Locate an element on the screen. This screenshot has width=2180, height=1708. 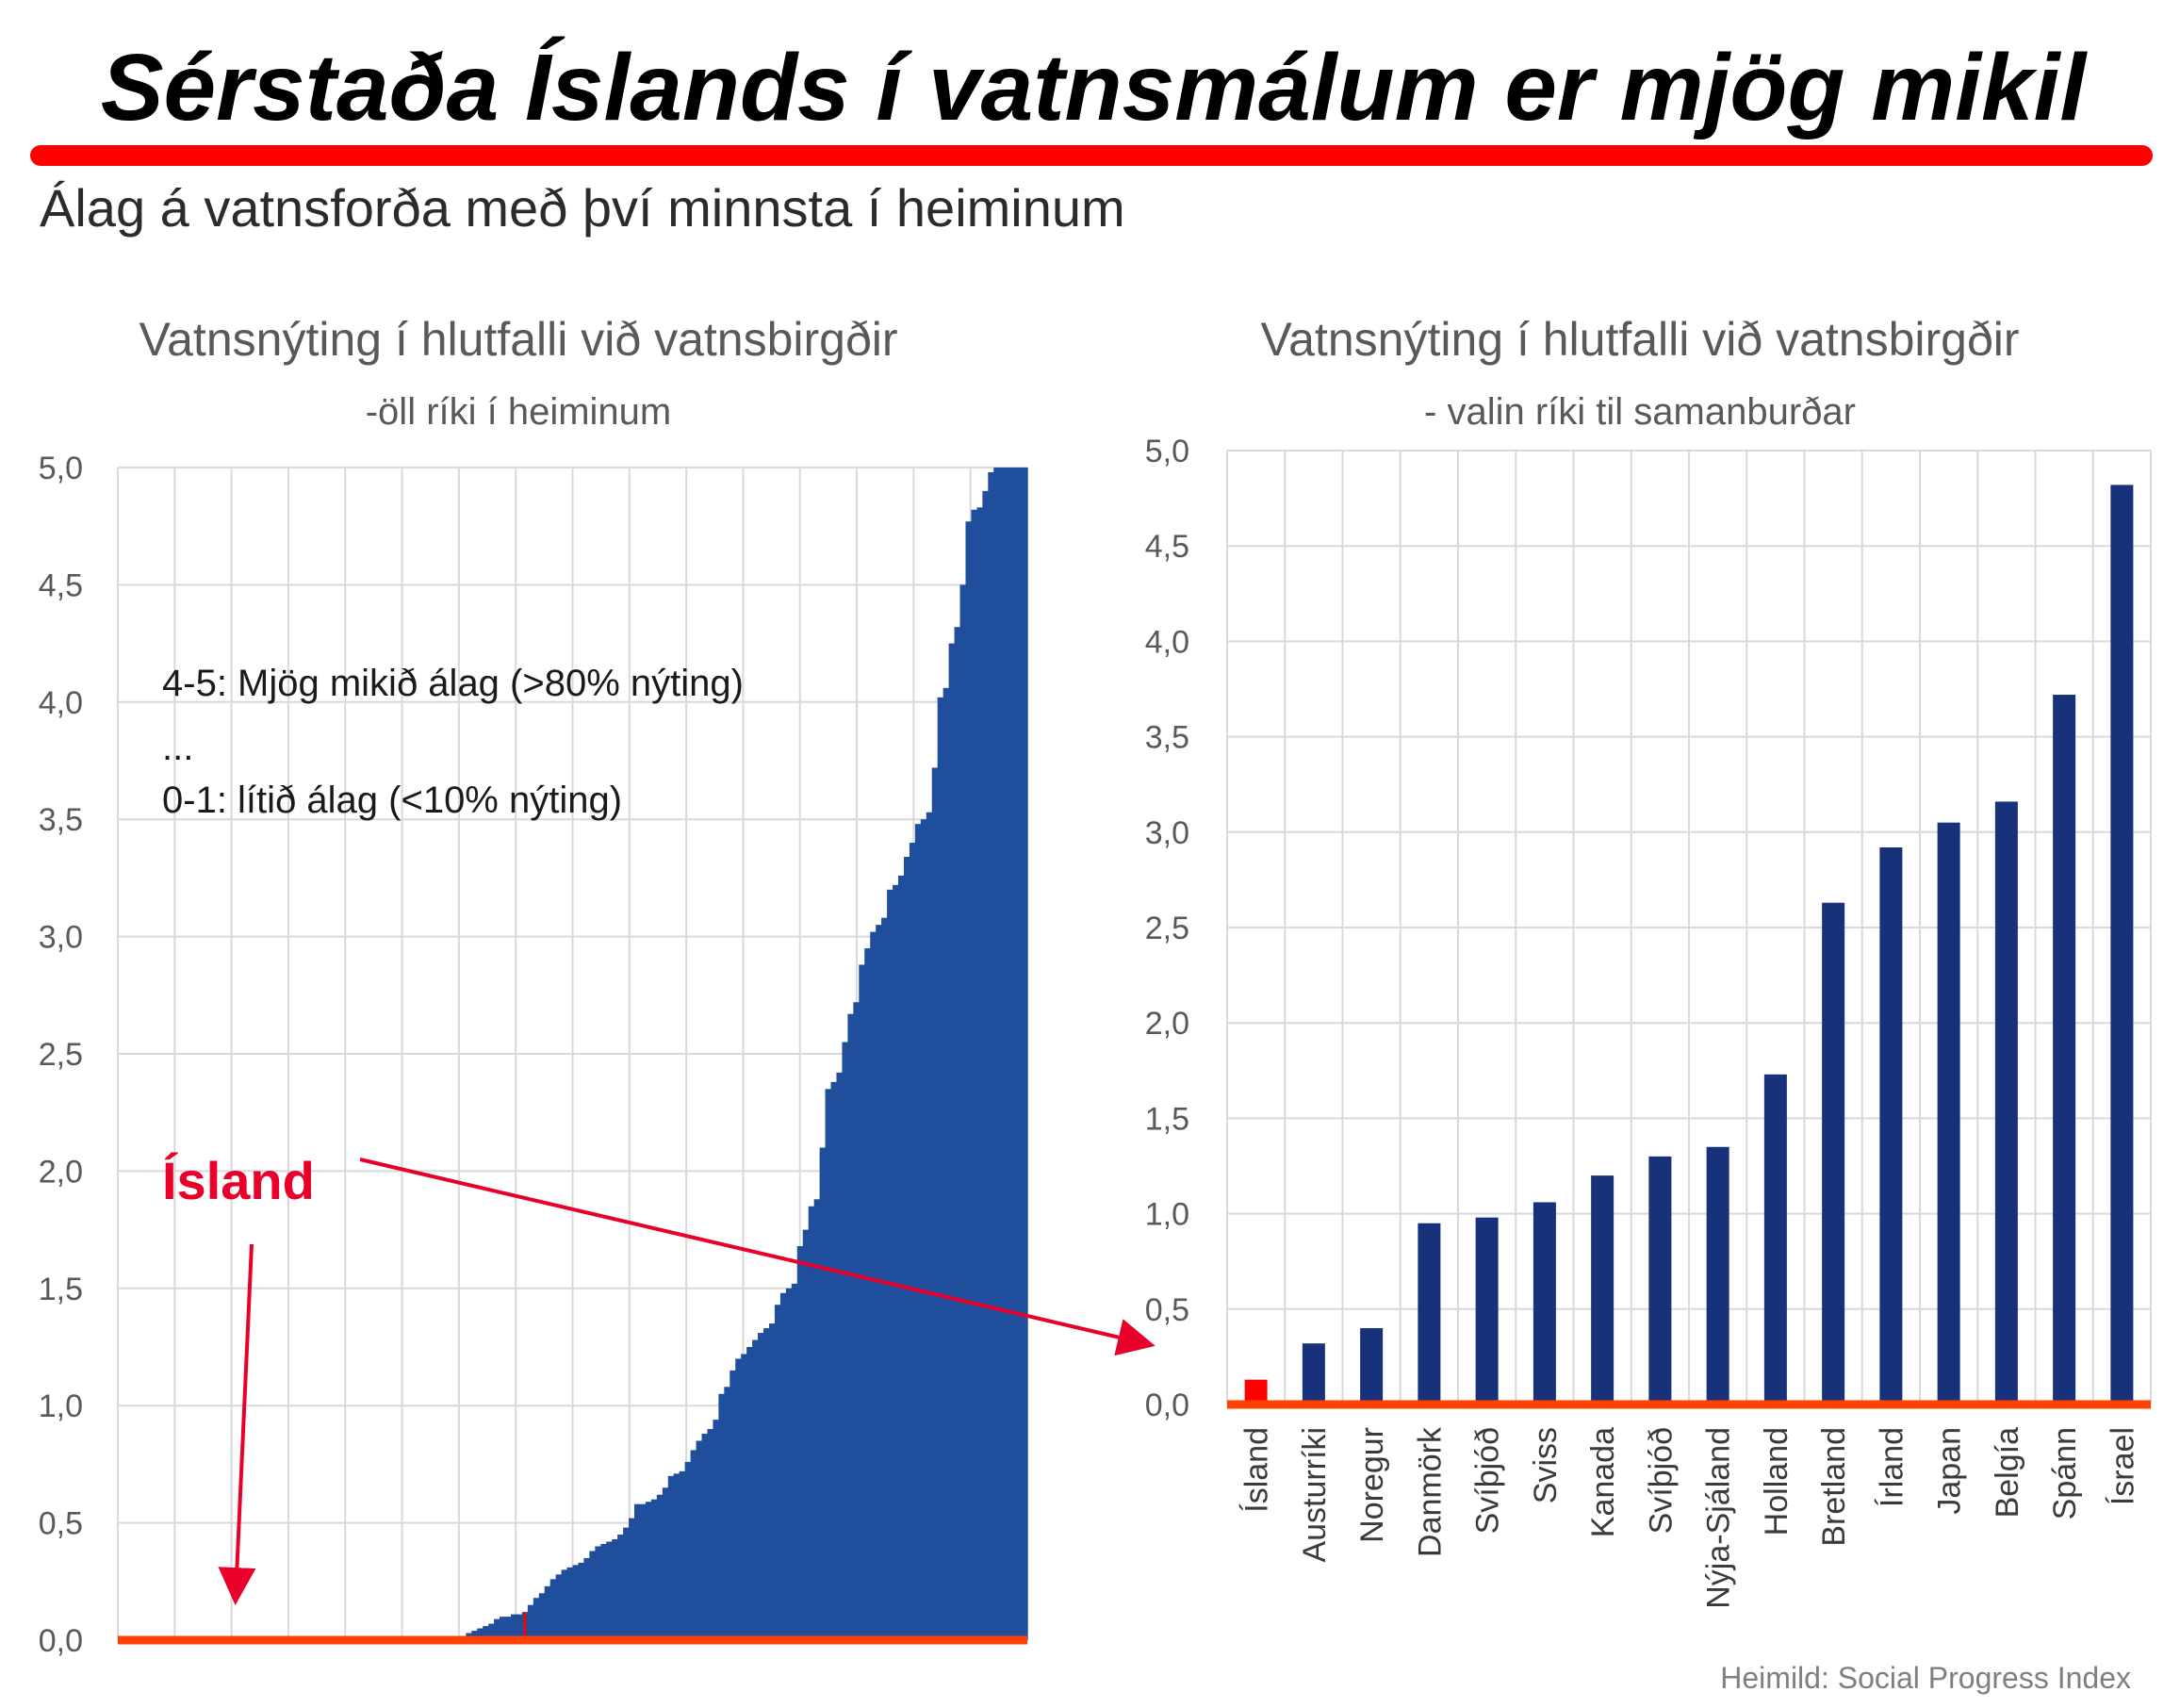
x-tick-label: Japan is located at coordinates (1950, 1471).